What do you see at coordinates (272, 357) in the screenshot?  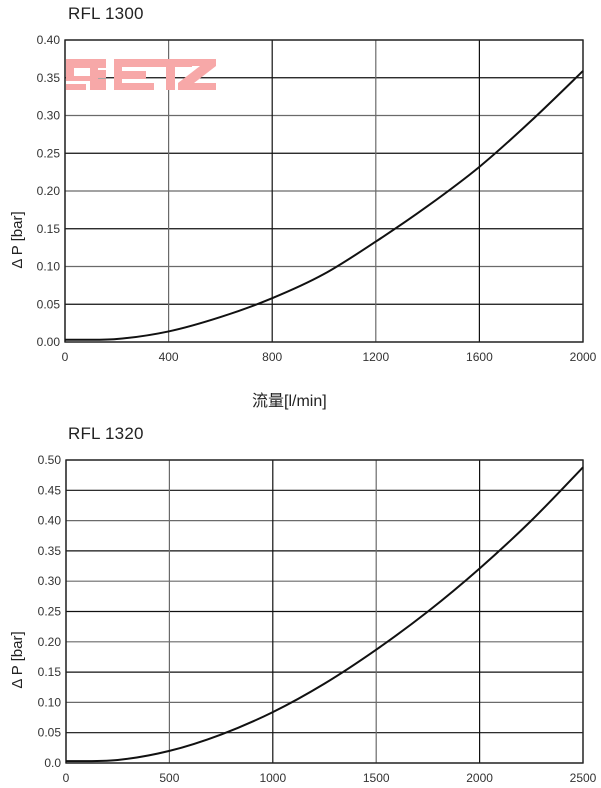 I see `x-tick-label: 800` at bounding box center [272, 357].